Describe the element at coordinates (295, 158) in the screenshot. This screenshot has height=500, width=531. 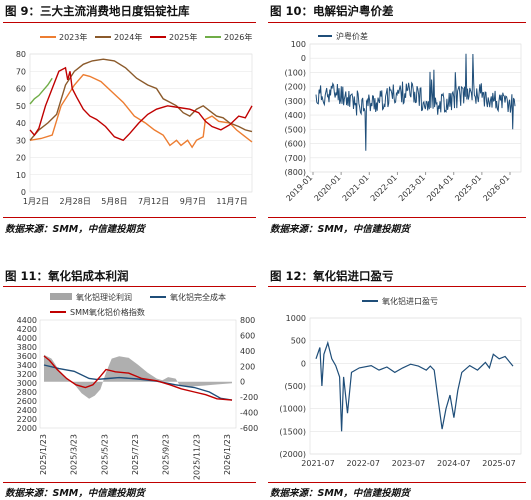
I see `y-tick-label: (700)` at that location.